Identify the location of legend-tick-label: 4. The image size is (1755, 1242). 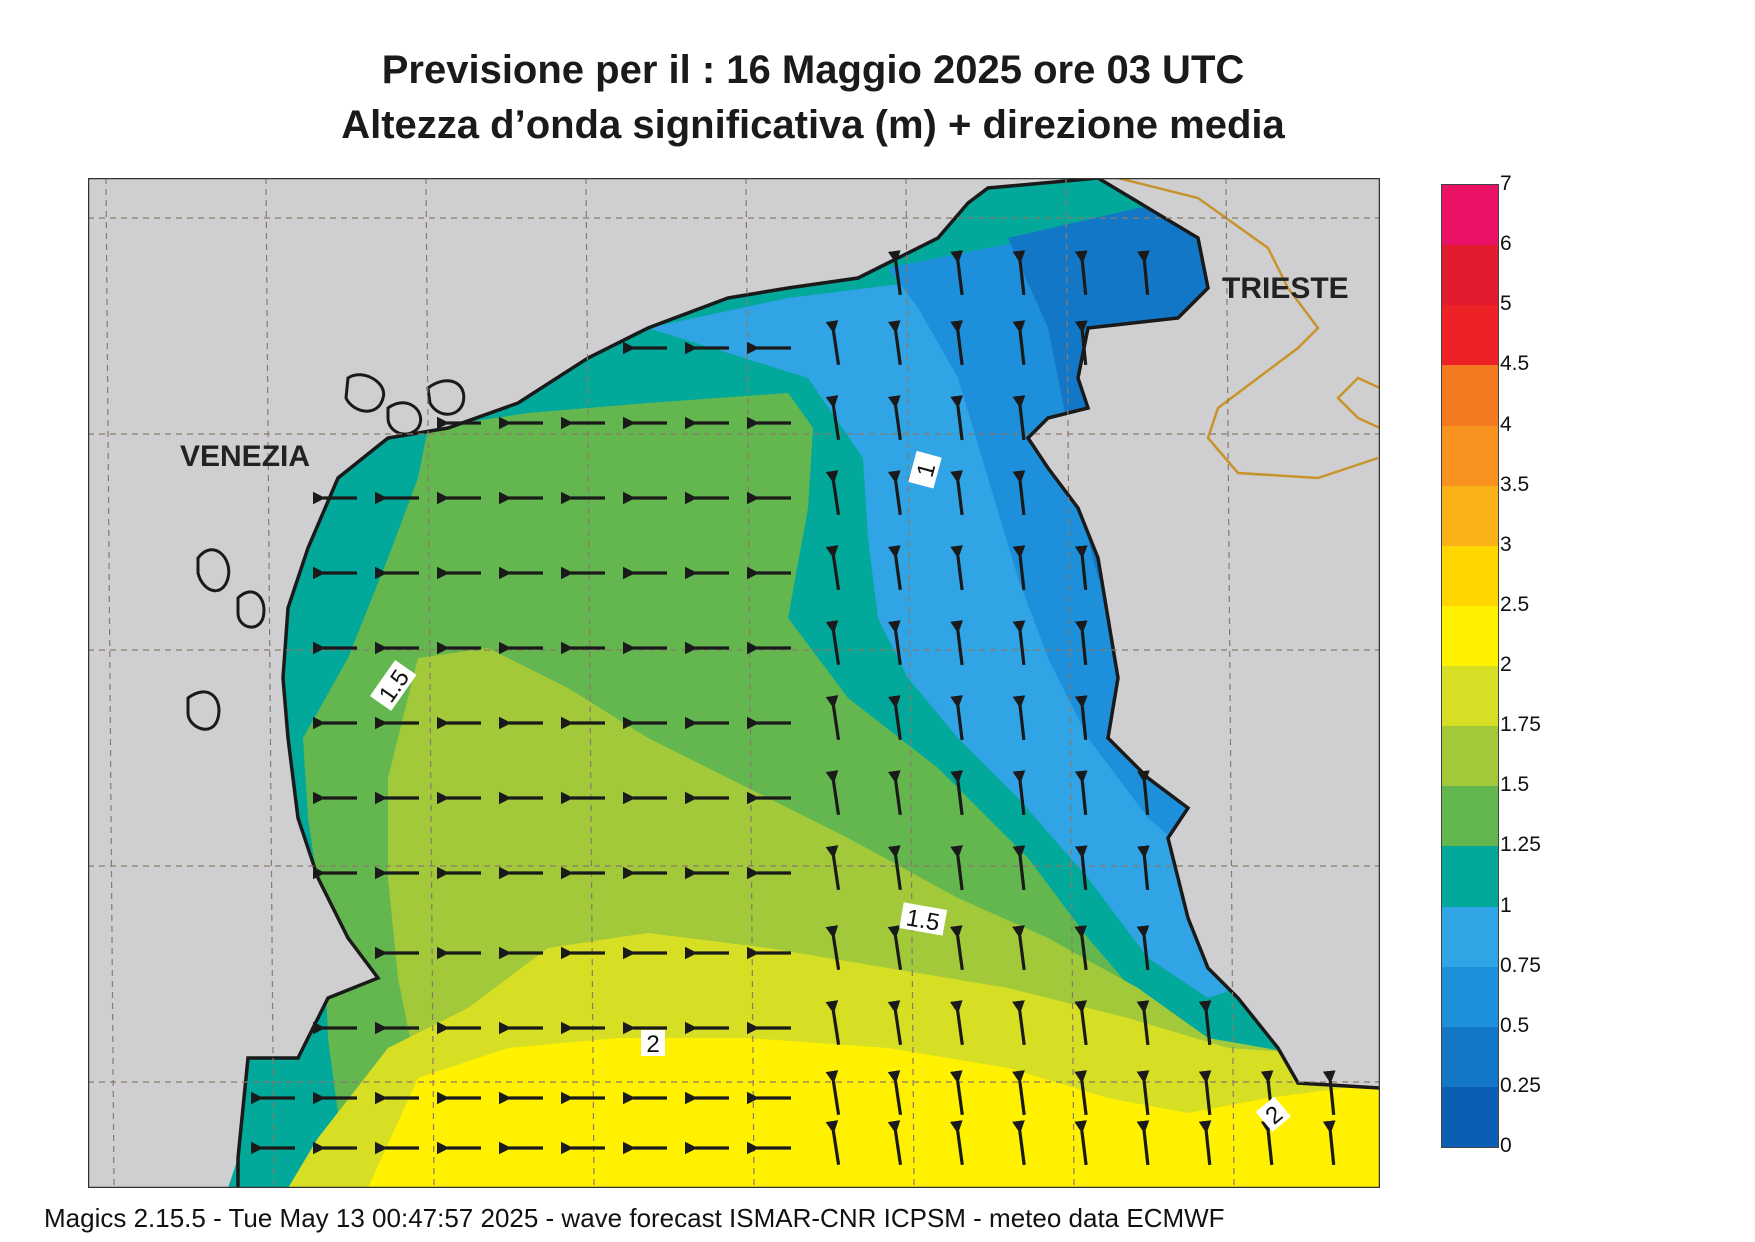
(1506, 424).